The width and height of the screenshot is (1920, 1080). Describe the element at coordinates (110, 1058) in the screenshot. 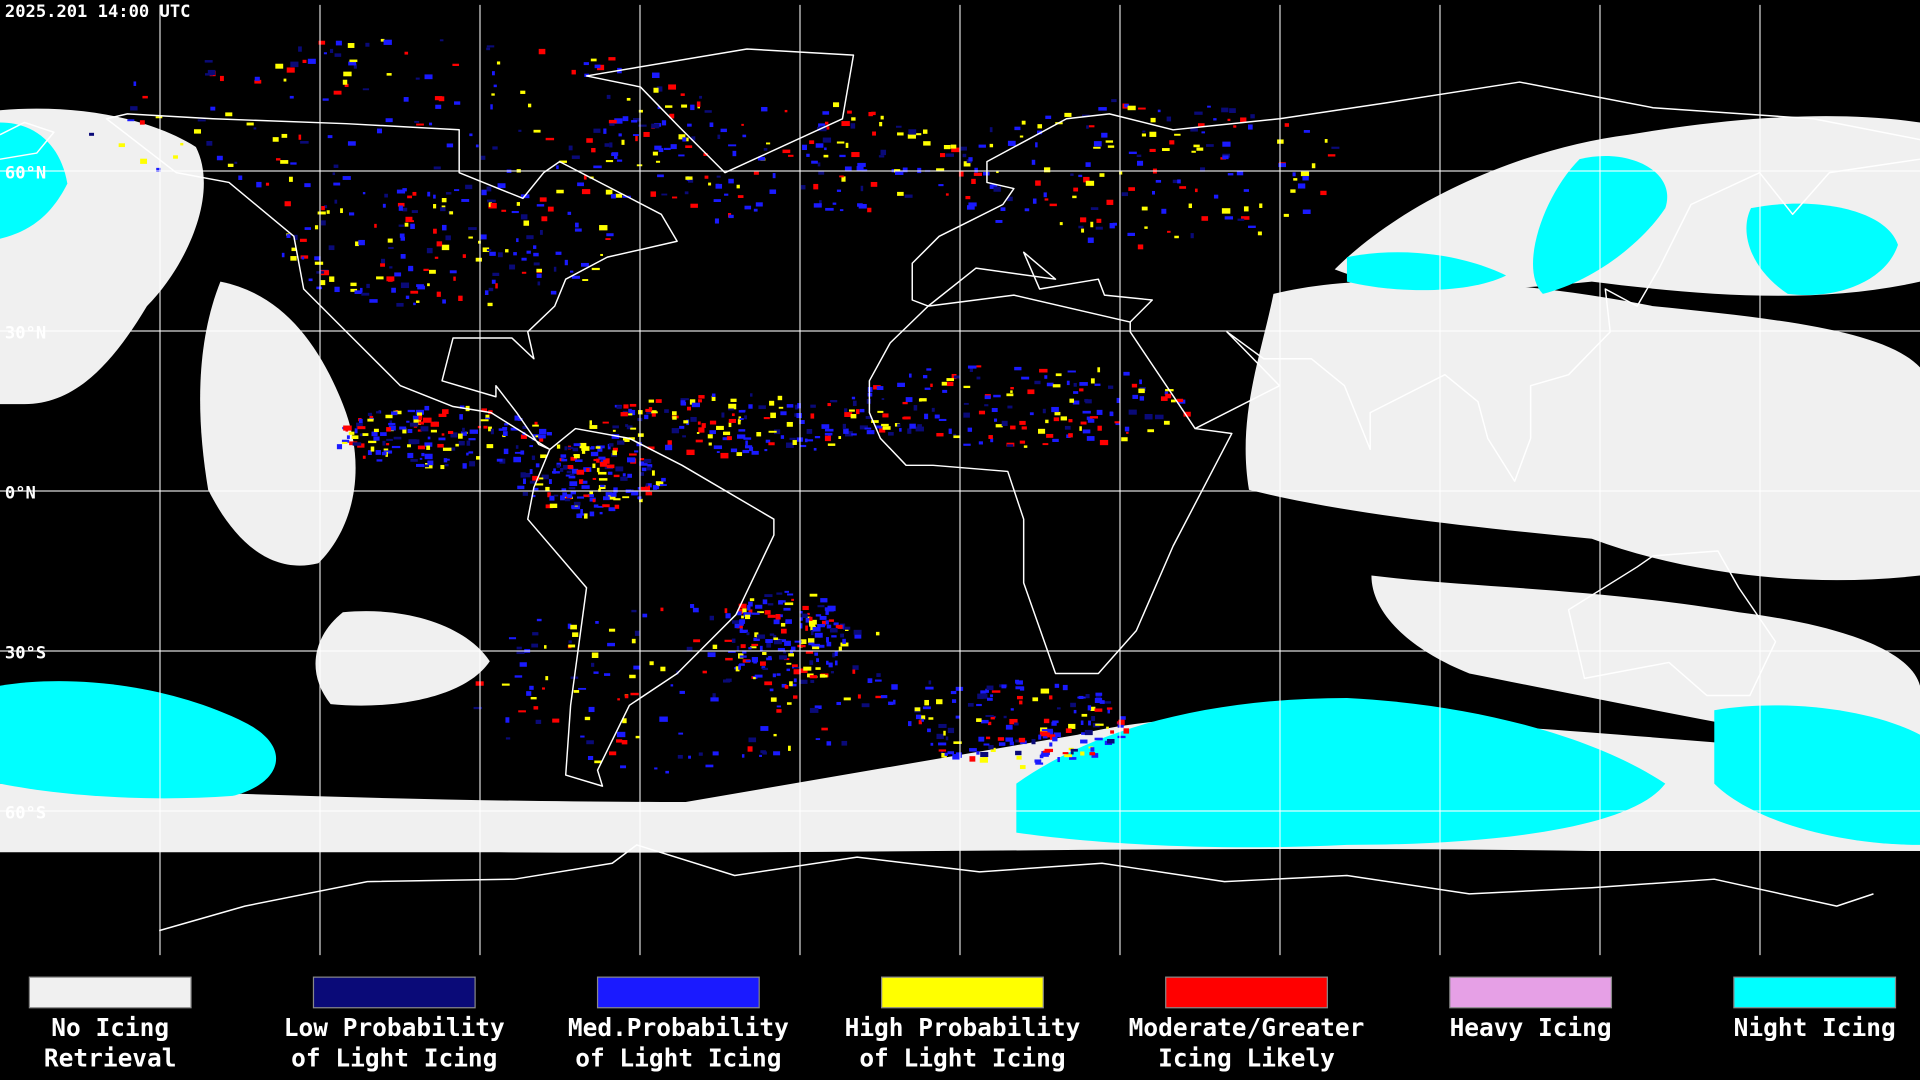

I see `legend-label: Retrieval` at that location.